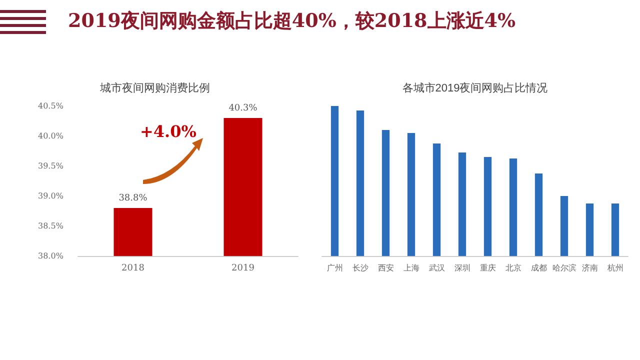 This screenshot has width=640, height=360. Describe the element at coordinates (513, 268) in the screenshot. I see `x-tick-label: 北京` at that location.